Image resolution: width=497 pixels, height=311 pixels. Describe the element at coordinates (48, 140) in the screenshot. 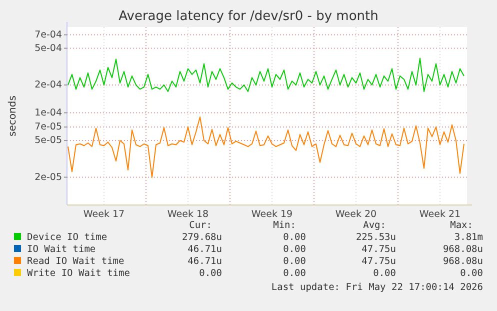

I see `y-tick-label: 5e-05` at that location.